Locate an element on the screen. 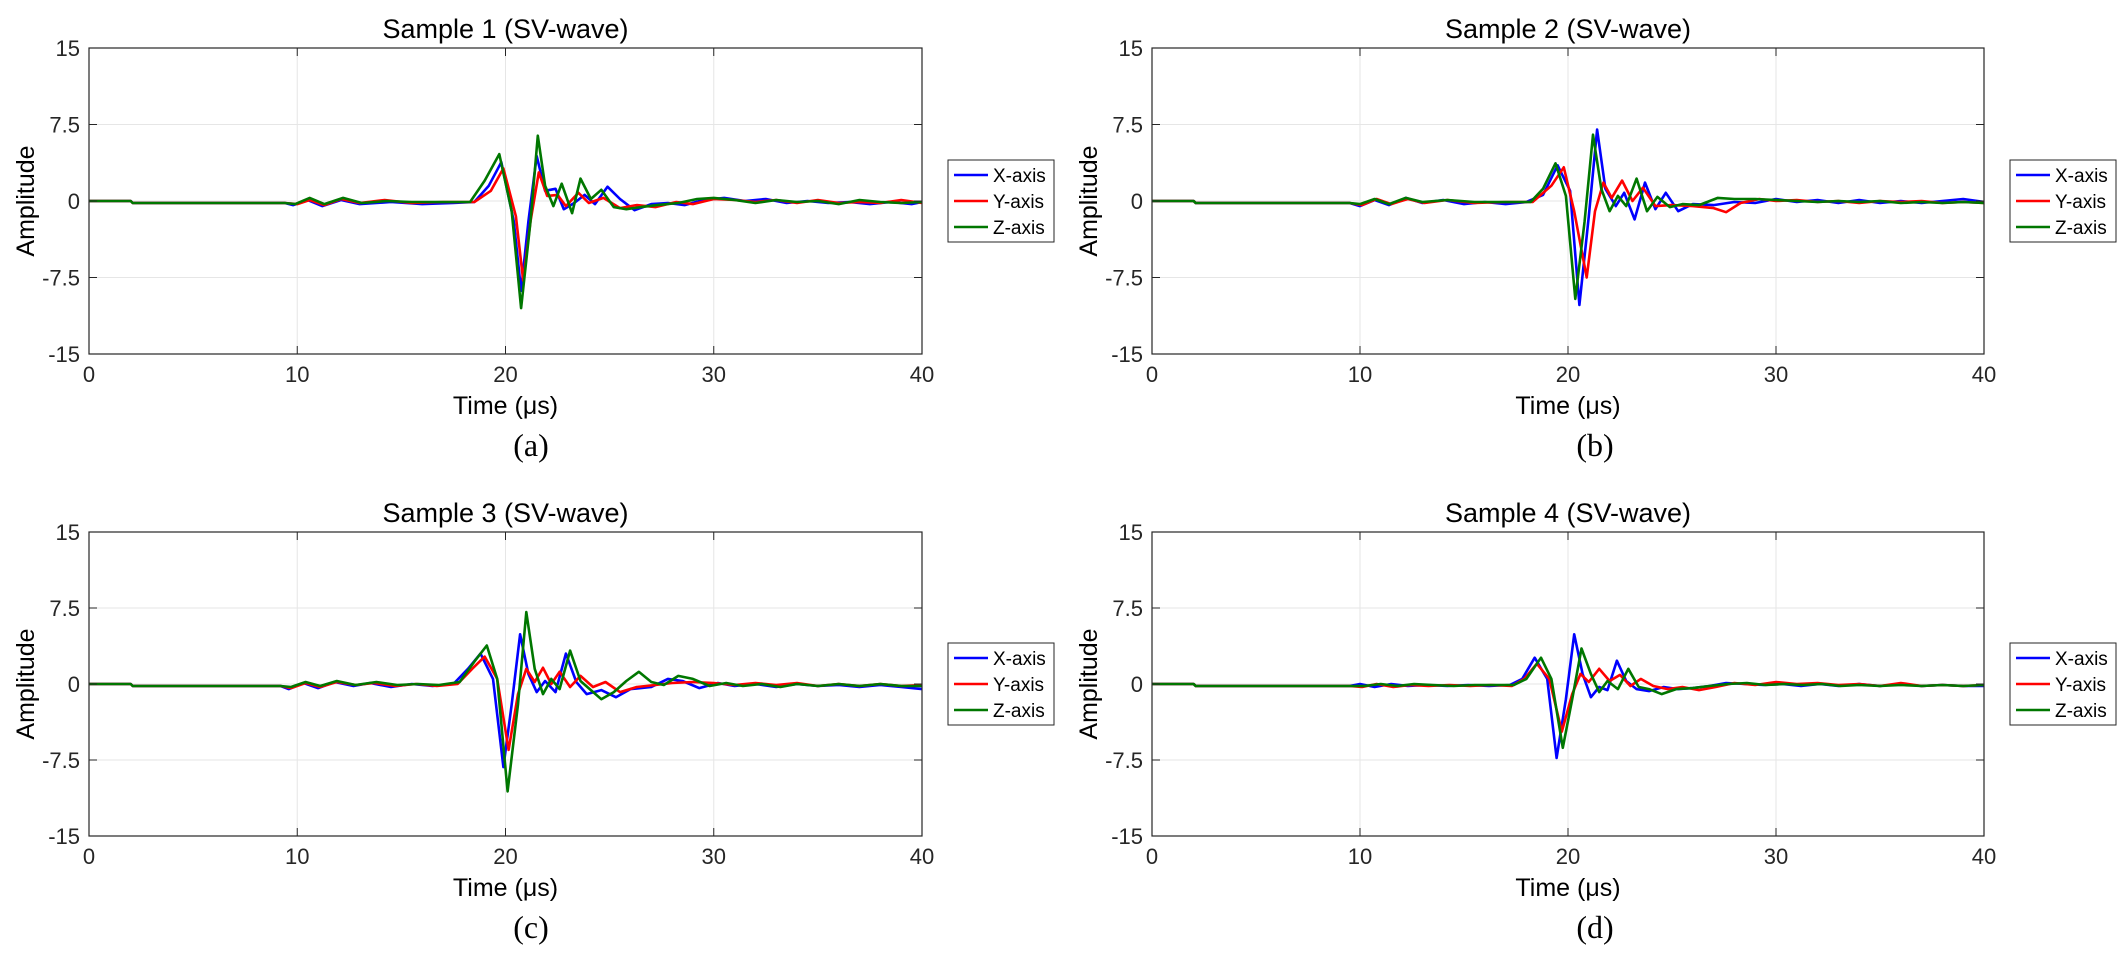 Image resolution: width=2128 pixels, height=962 pixels. chart-title: Sample 4 (SV-wave) is located at coordinates (1568, 513).